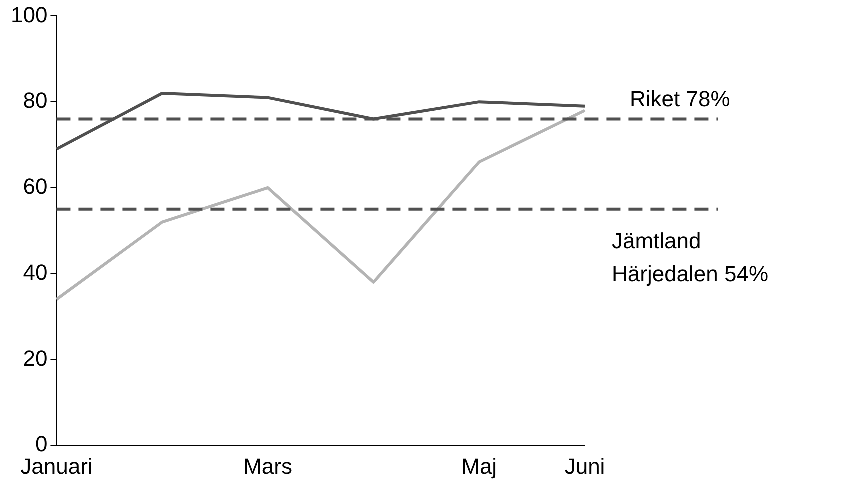 The image size is (845, 486). I want to click on ref-line-label: Riket 78%, so click(680, 99).